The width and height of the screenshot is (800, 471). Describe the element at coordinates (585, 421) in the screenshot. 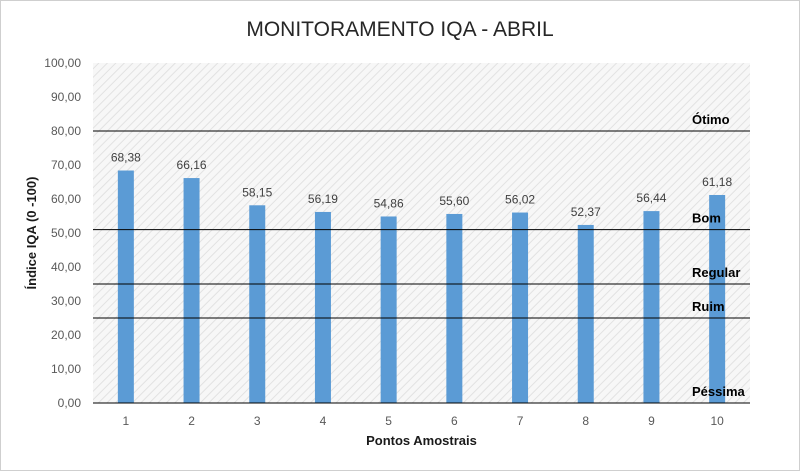

I see `x-tick-label: 8` at that location.